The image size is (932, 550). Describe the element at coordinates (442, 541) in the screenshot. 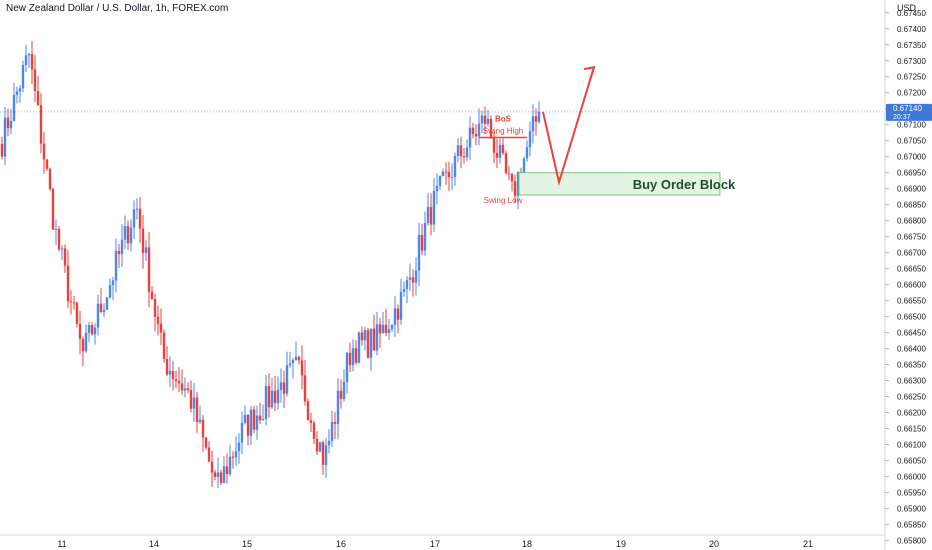

I see `time-axis: 11 14 15 16 17 18 19 20 21` at that location.